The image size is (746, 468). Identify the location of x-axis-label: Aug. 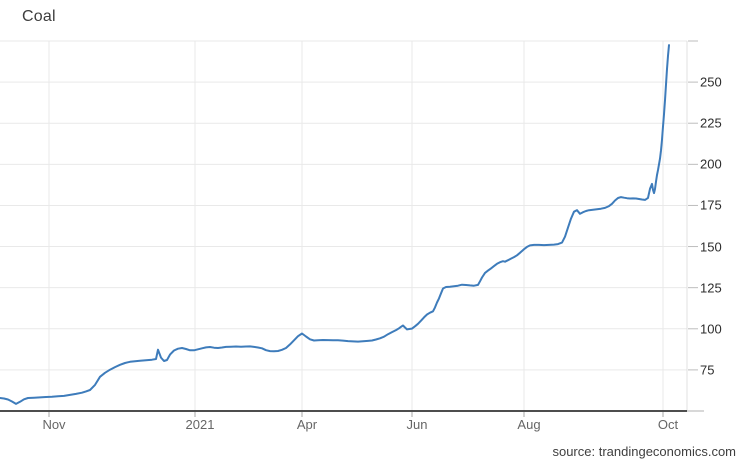
(529, 424).